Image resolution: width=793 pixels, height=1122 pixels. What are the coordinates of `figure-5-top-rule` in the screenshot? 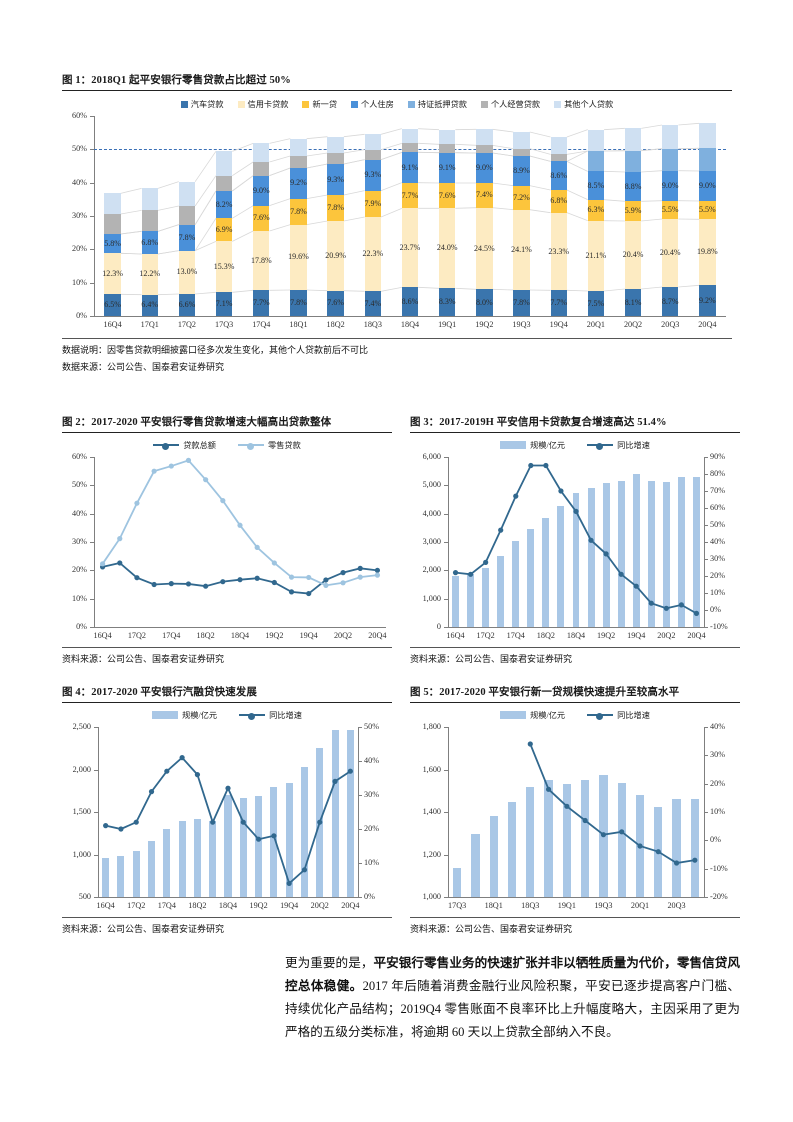 It's located at (575, 702).